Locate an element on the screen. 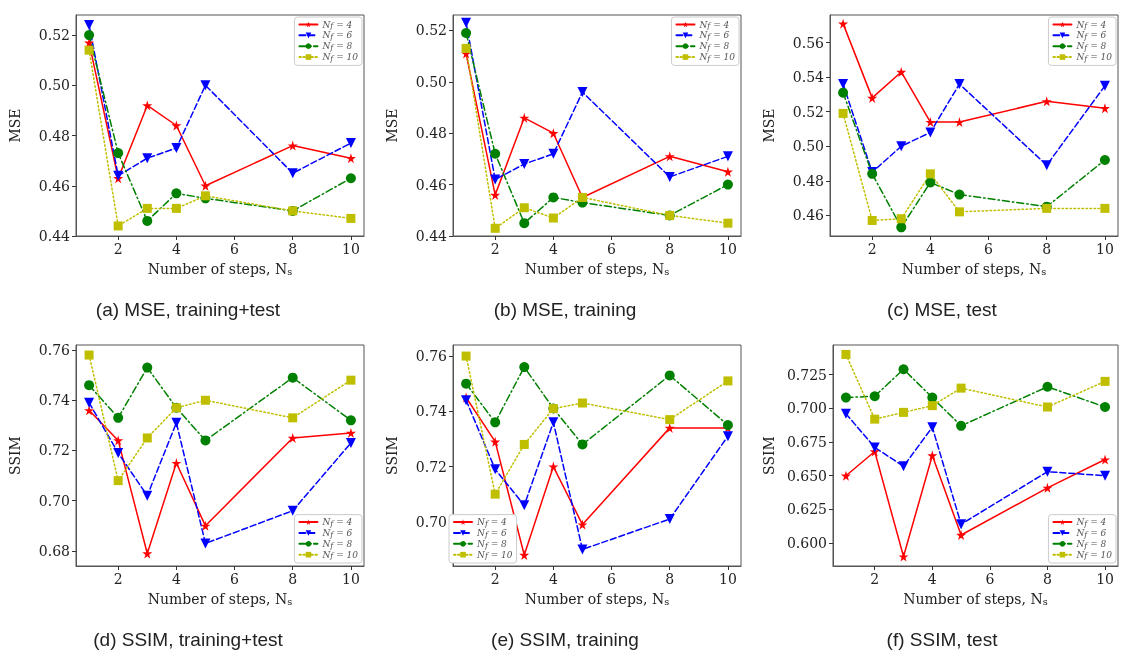  y-tick-label: 0.68 is located at coordinates (54, 550).